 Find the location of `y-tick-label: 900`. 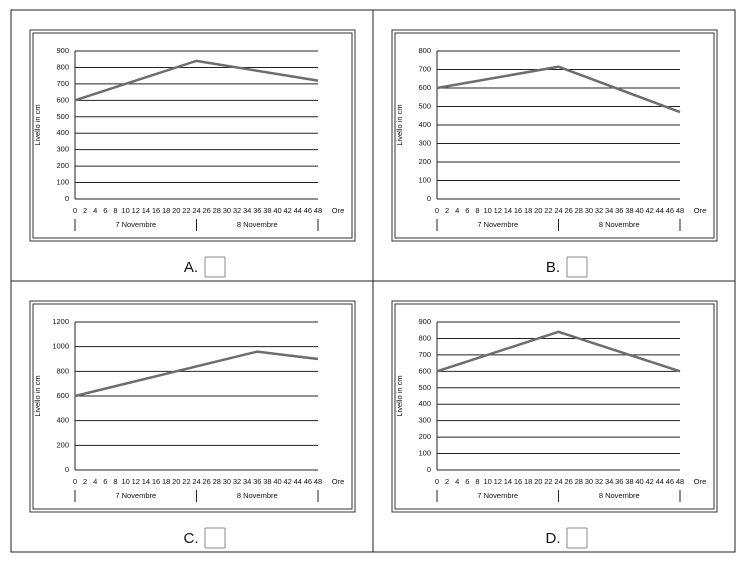

y-tick-label: 900 is located at coordinates (424, 321).